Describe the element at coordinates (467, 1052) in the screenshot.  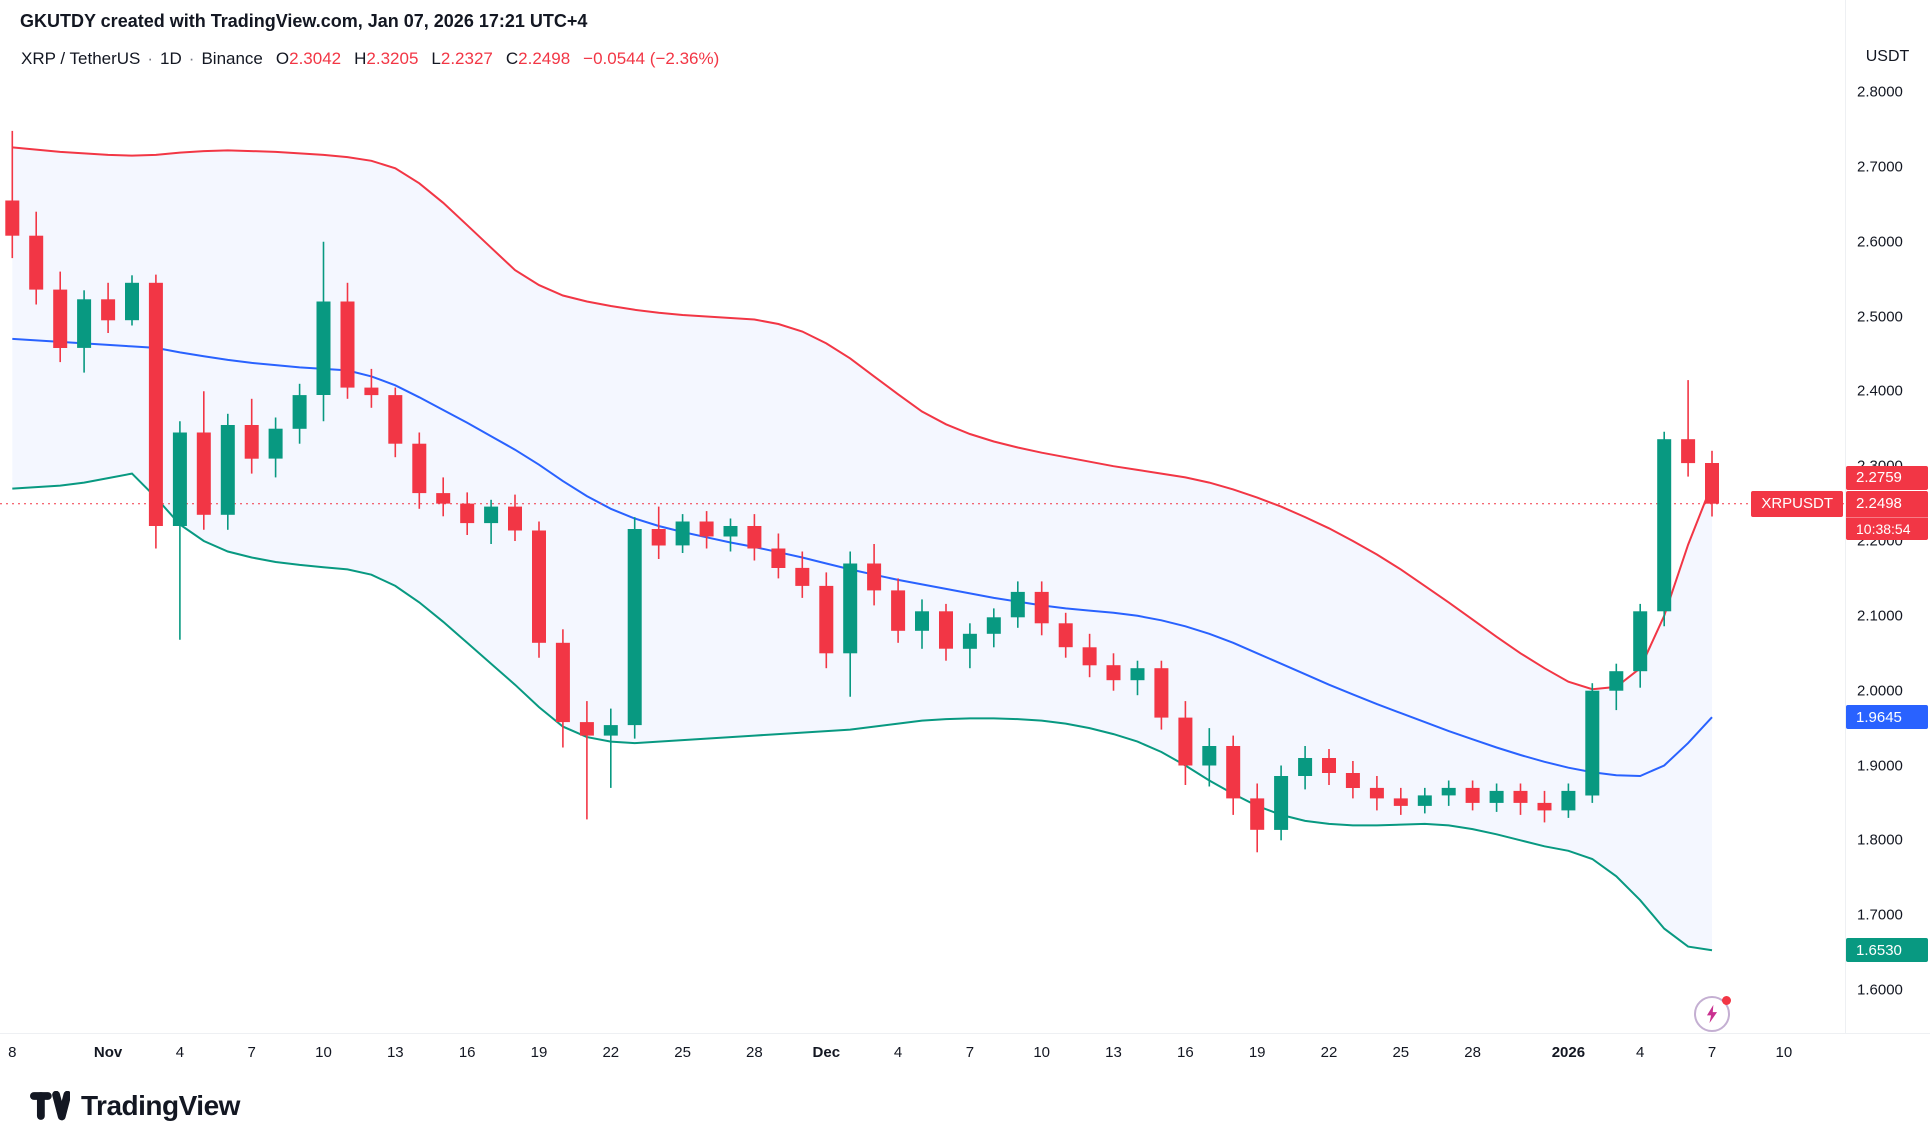
I see `time-tick-label: 16` at that location.